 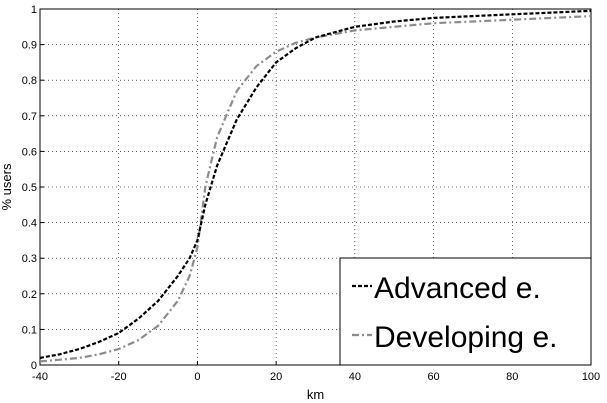 What do you see at coordinates (276, 377) in the screenshot?
I see `x-tick-label: 20` at bounding box center [276, 377].